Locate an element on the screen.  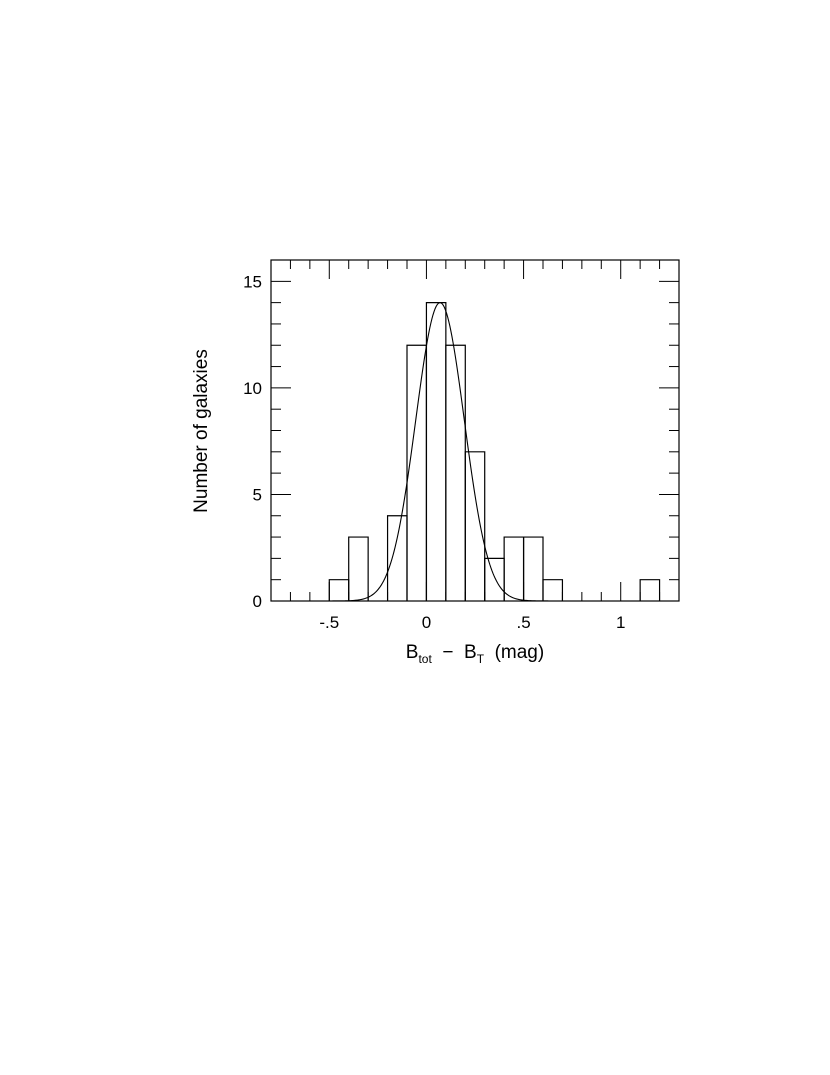
x-axis-title-sub2: T is located at coordinates (481, 659).